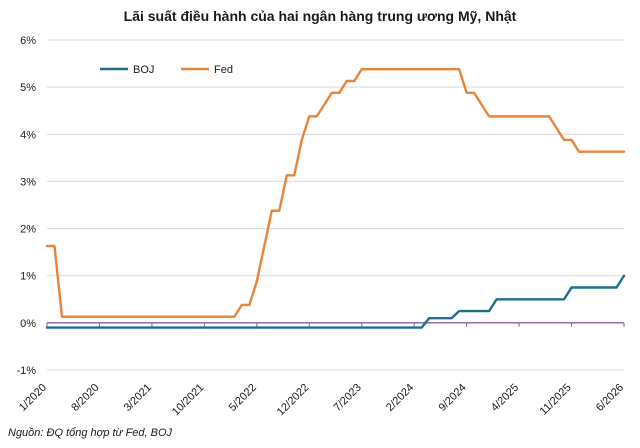  I want to click on x-tick-label: 4/2025, so click(505, 398).